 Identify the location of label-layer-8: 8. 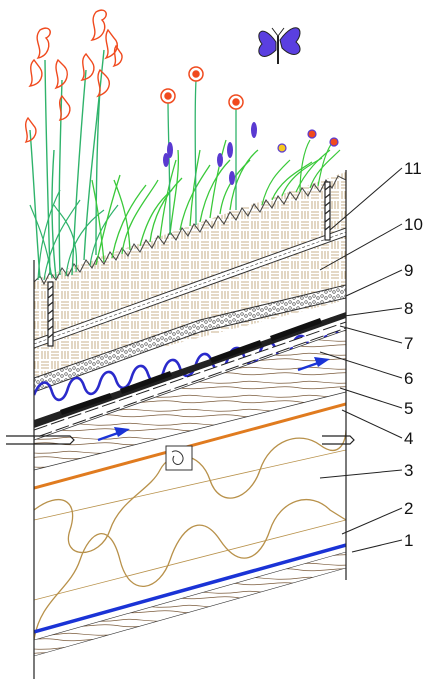
(408, 308).